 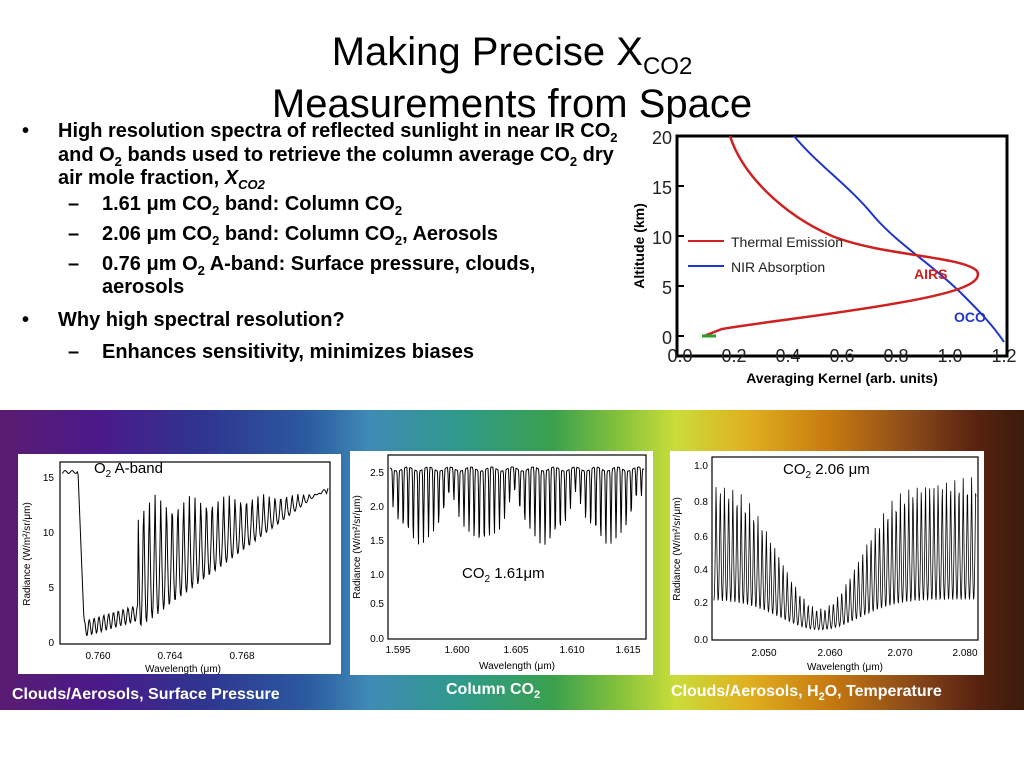 What do you see at coordinates (667, 338) in the screenshot?
I see `kernel-y-tick: 0` at bounding box center [667, 338].